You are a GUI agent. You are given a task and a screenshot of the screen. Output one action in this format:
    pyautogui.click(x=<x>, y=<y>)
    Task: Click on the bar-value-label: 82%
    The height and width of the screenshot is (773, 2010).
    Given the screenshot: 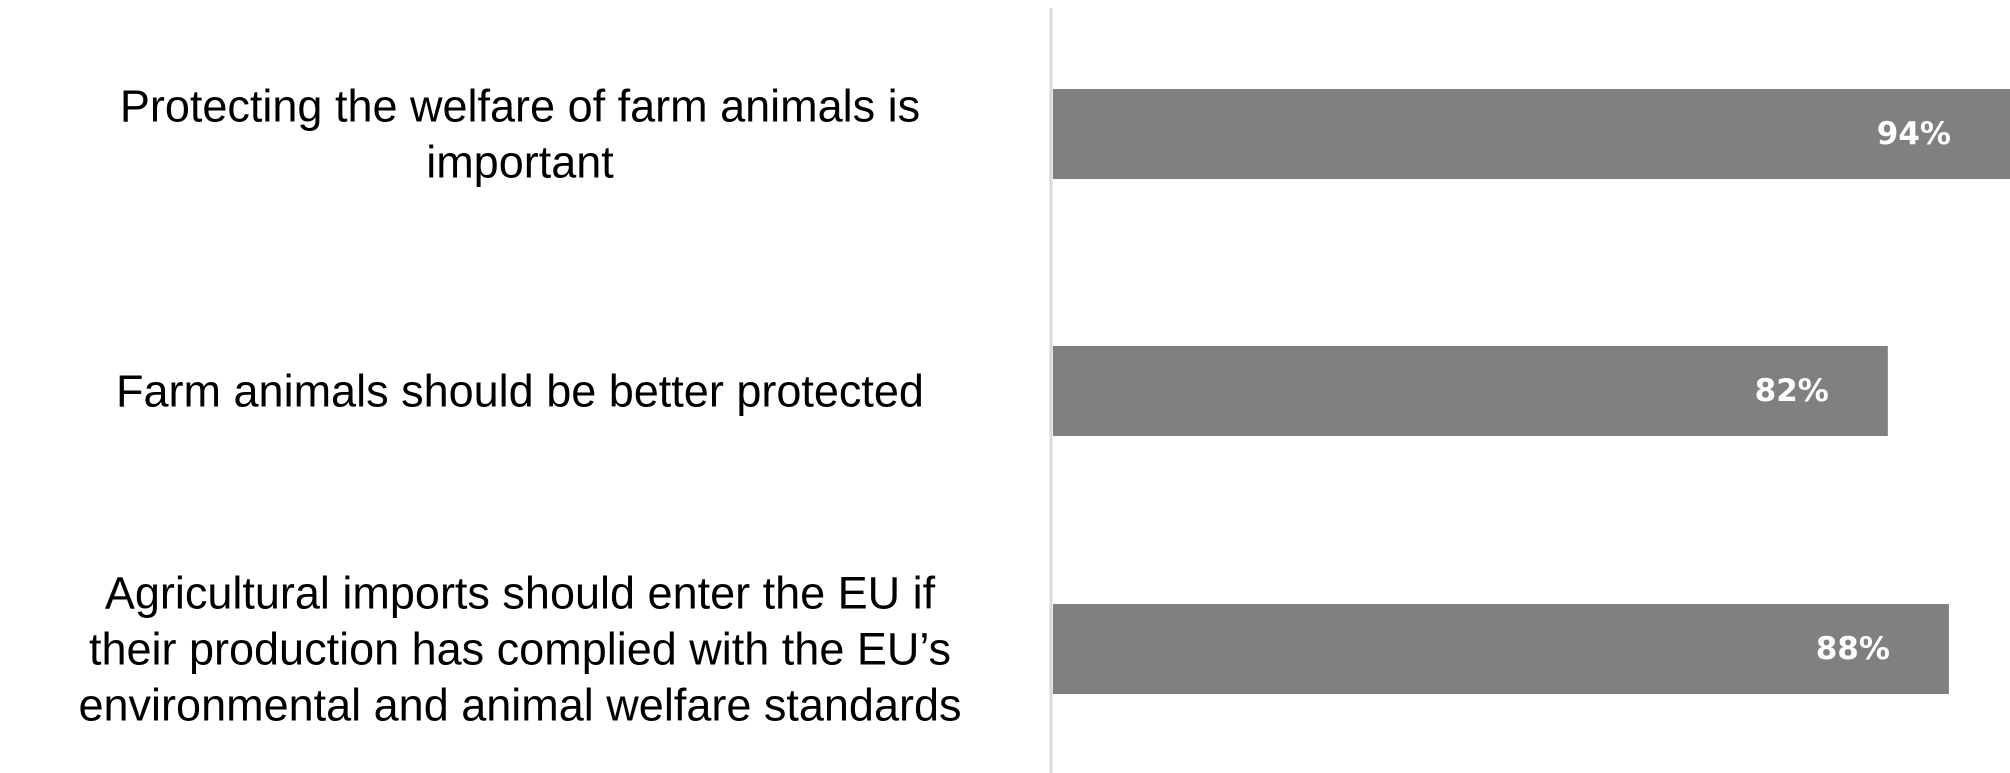 What is the action you would take?
    pyautogui.click(x=1792, y=391)
    